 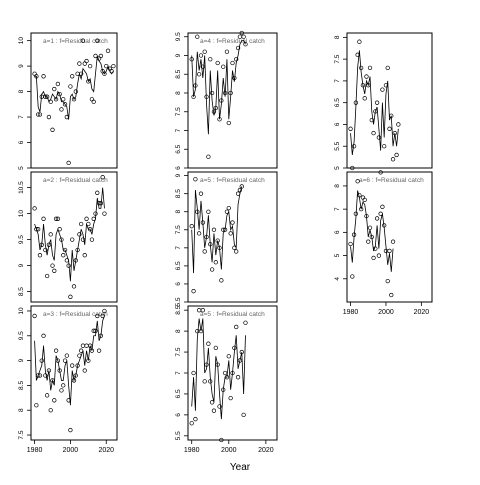 I want to click on y-tick-label: 8.5, so click(x=178, y=193).